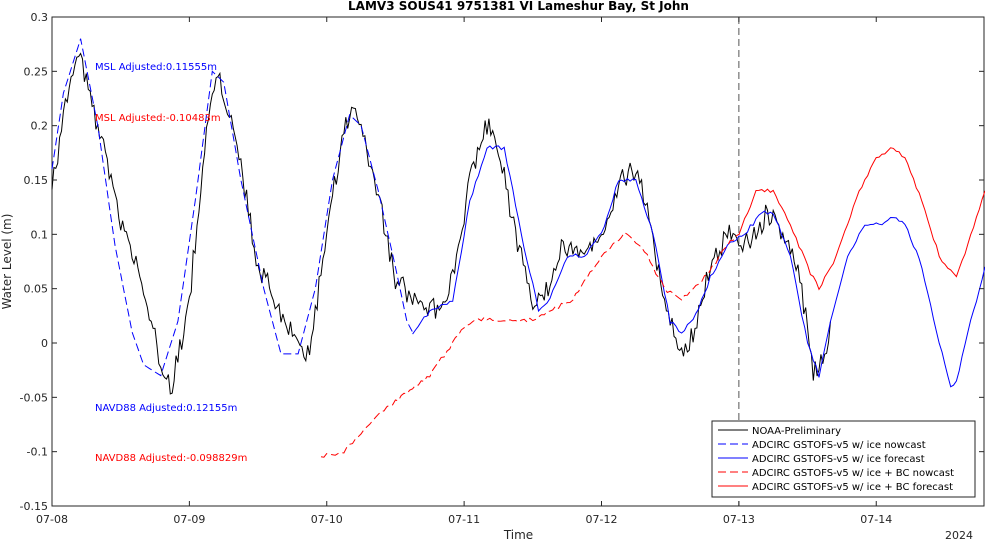 This screenshot has width=985, height=541. Describe the element at coordinates (34, 506) in the screenshot. I see `y-tick-label: -0.15` at that location.